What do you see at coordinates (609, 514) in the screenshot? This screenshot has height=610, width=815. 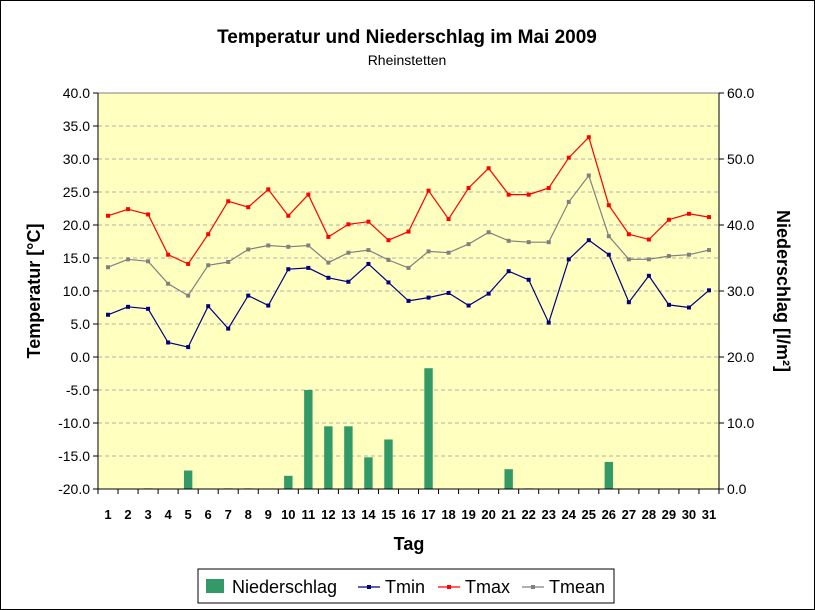 I see `x-tick-label: 26` at bounding box center [609, 514].